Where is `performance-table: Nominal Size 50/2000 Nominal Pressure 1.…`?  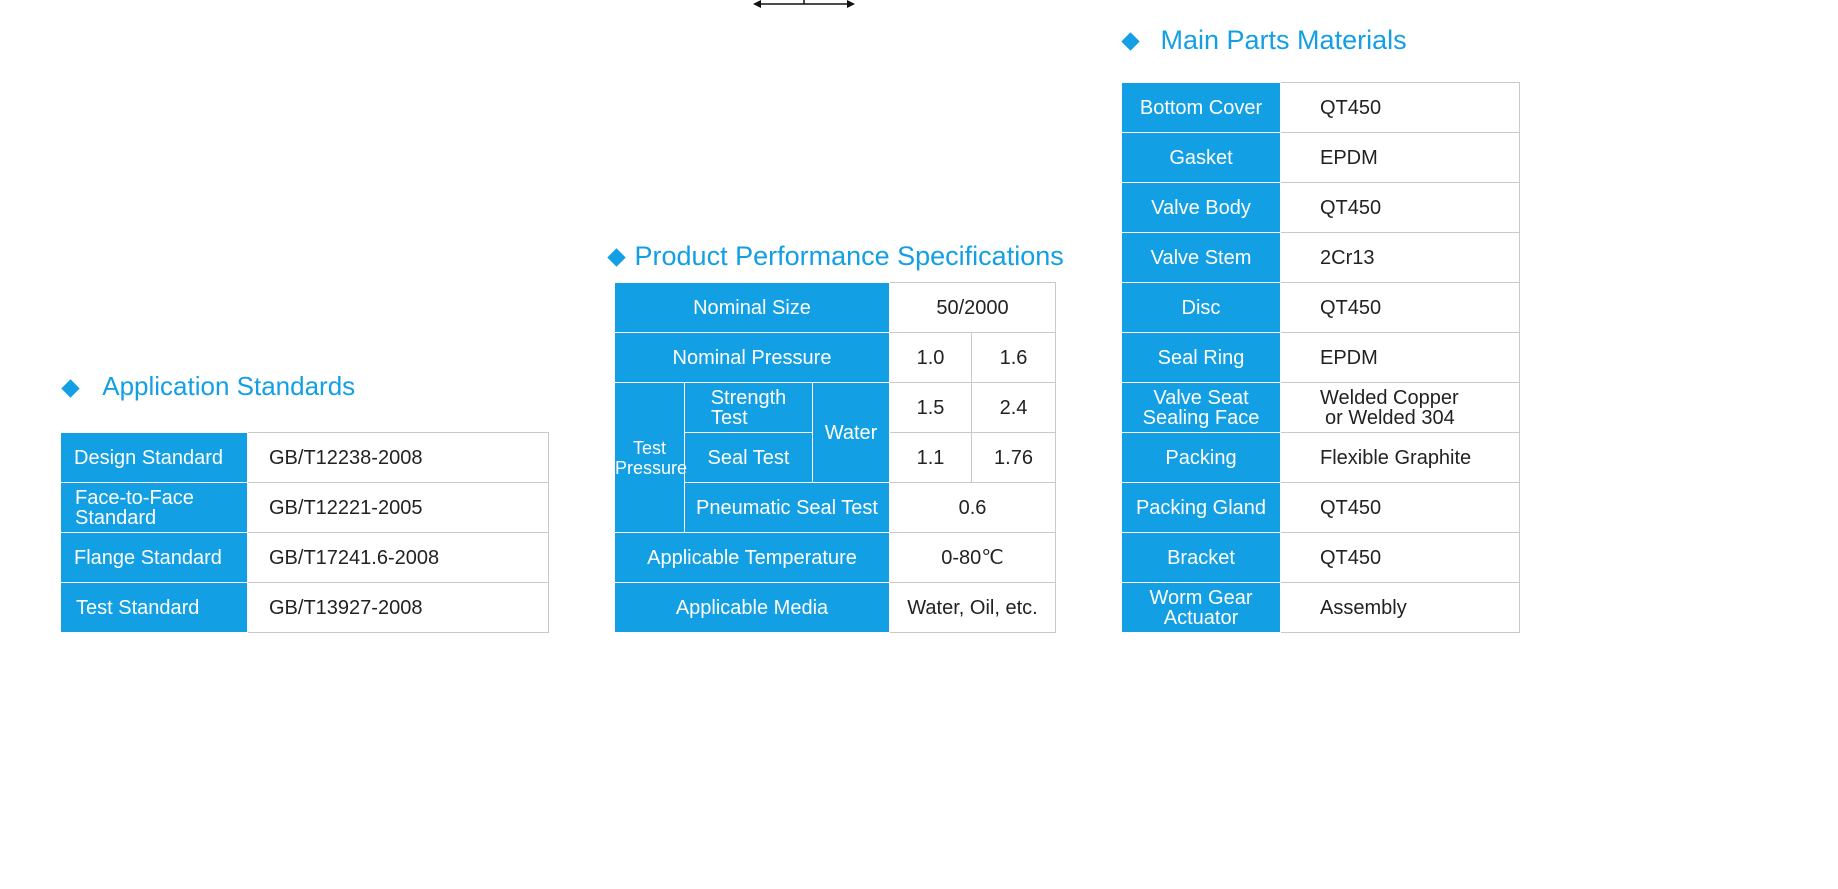 performance-table: Nominal Size 50/2000 Nominal Pressure 1.… is located at coordinates (835, 457).